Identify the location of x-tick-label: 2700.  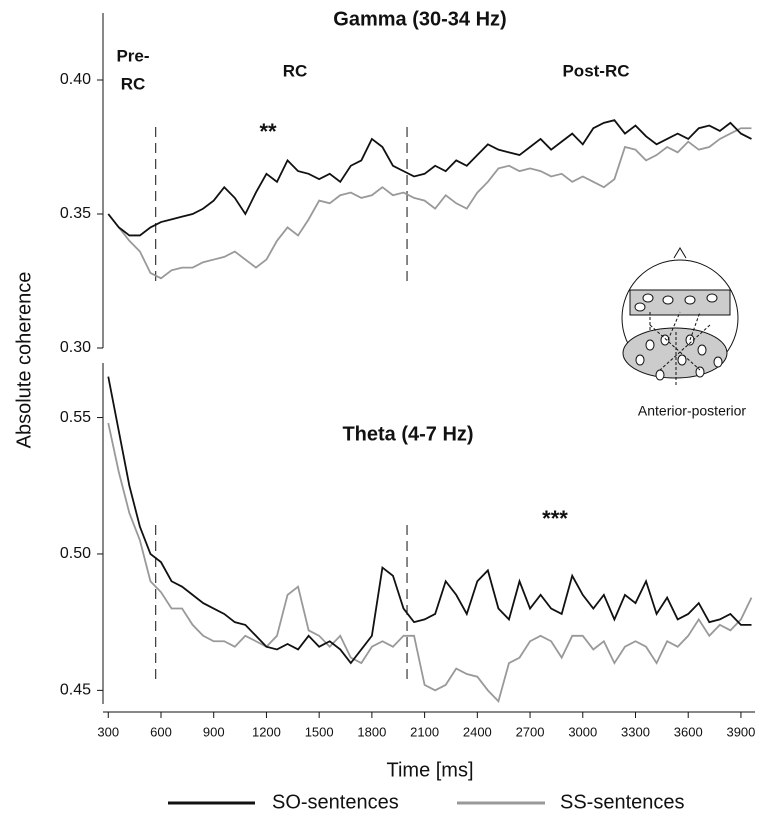
(530, 731).